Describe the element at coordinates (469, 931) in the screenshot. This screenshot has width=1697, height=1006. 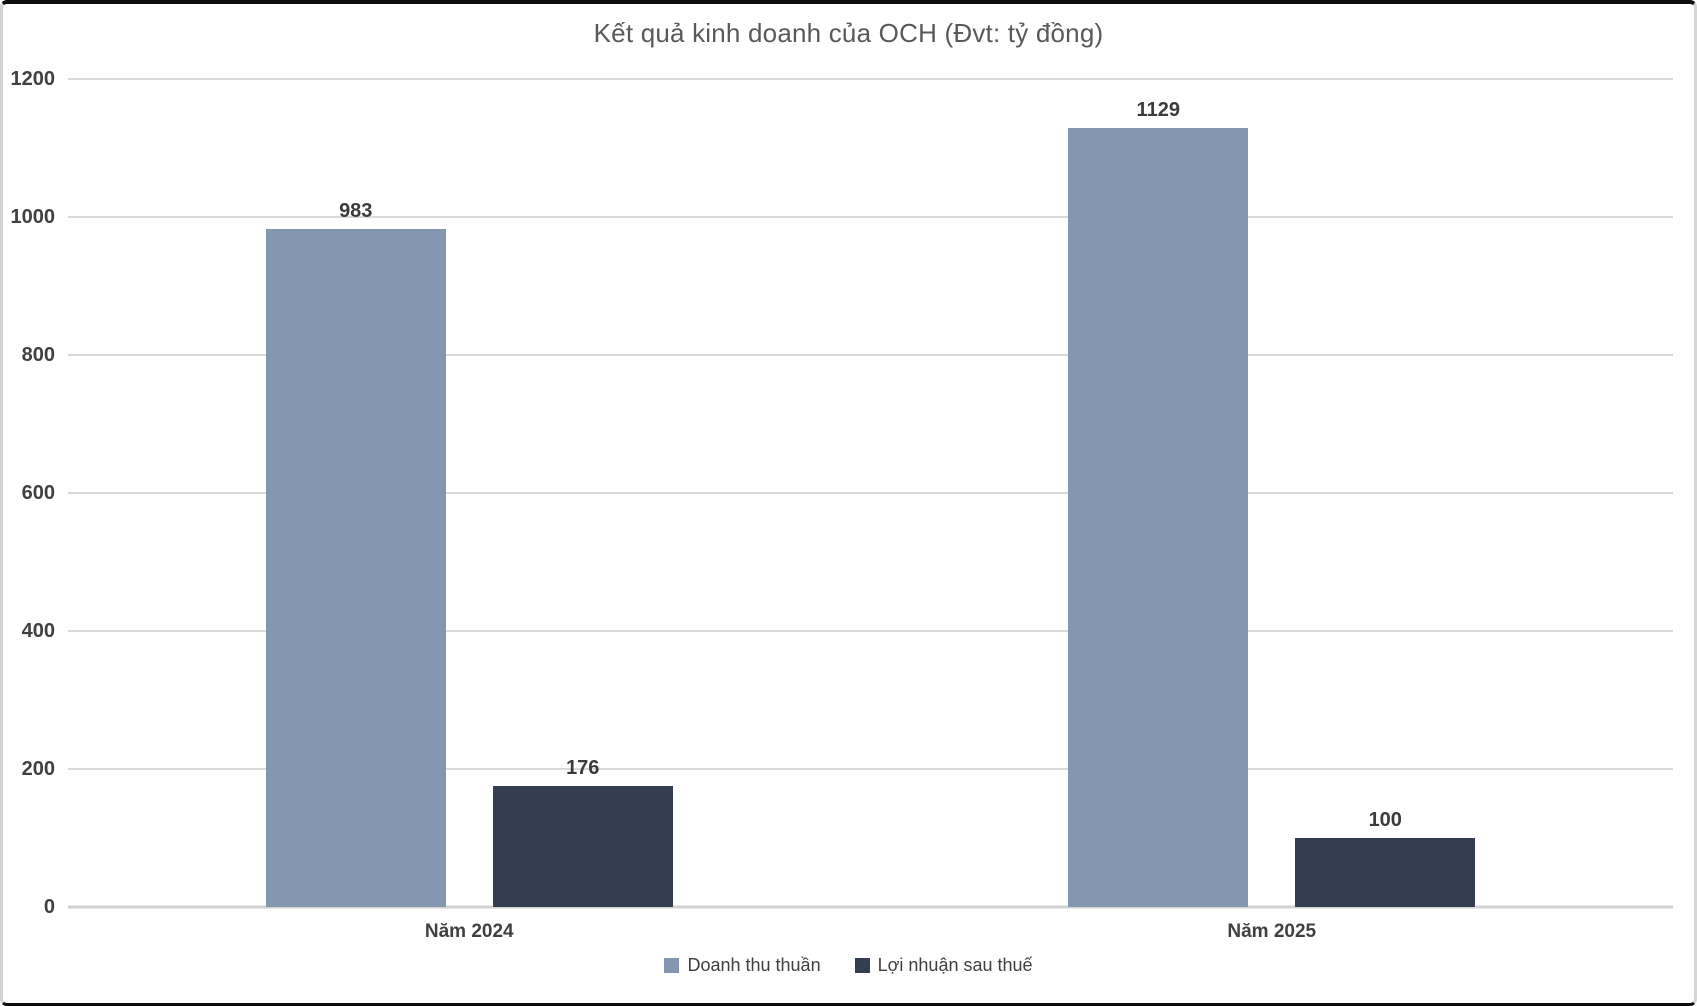
I see `x-category-label: Năm 2024` at that location.